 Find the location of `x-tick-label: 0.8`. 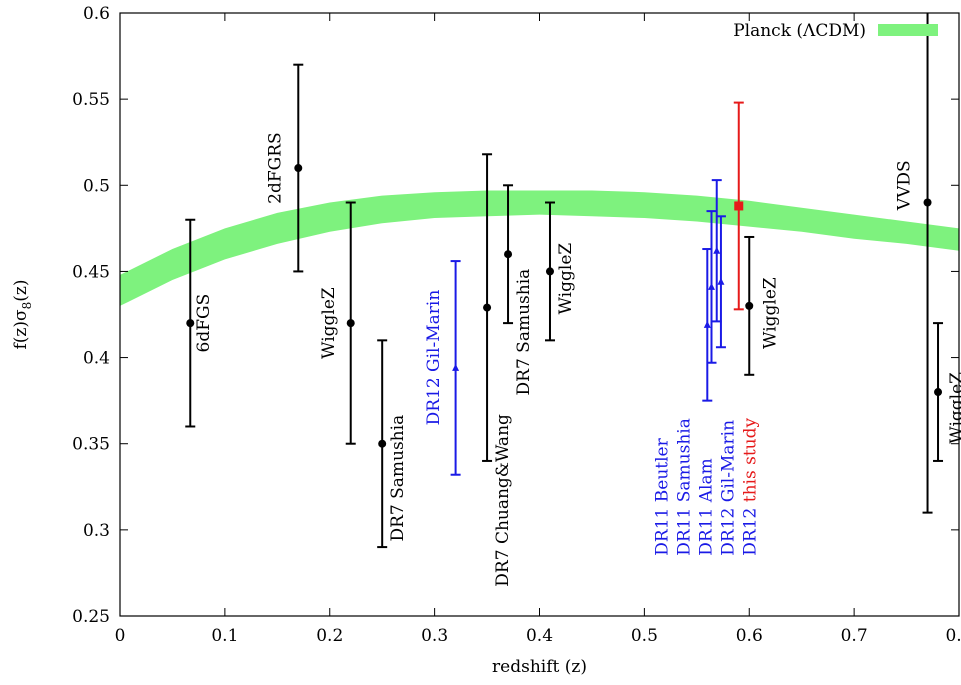

x-tick-label: 0.8 is located at coordinates (953, 636).